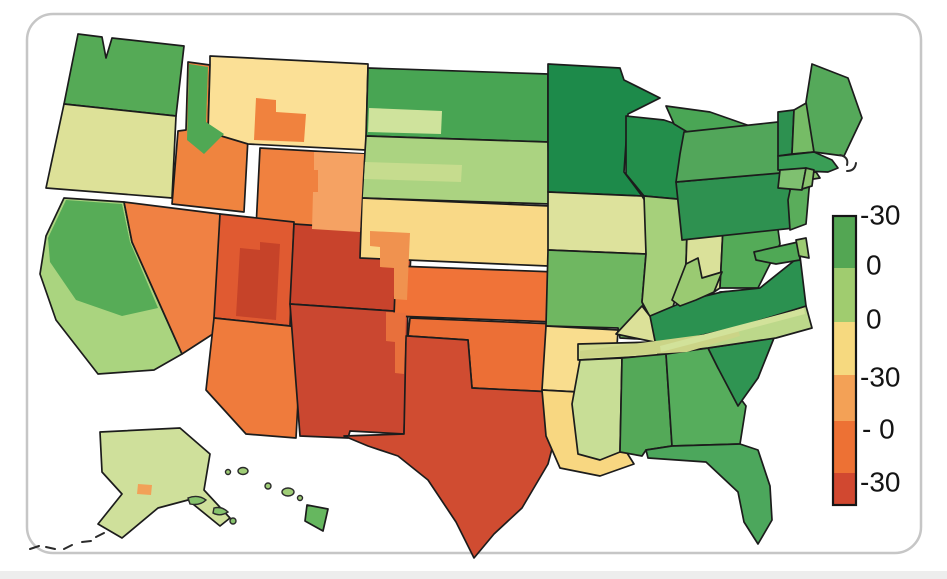  Describe the element at coordinates (732, 330) in the screenshot. I see `north-carolina-top-strip-patch` at that location.